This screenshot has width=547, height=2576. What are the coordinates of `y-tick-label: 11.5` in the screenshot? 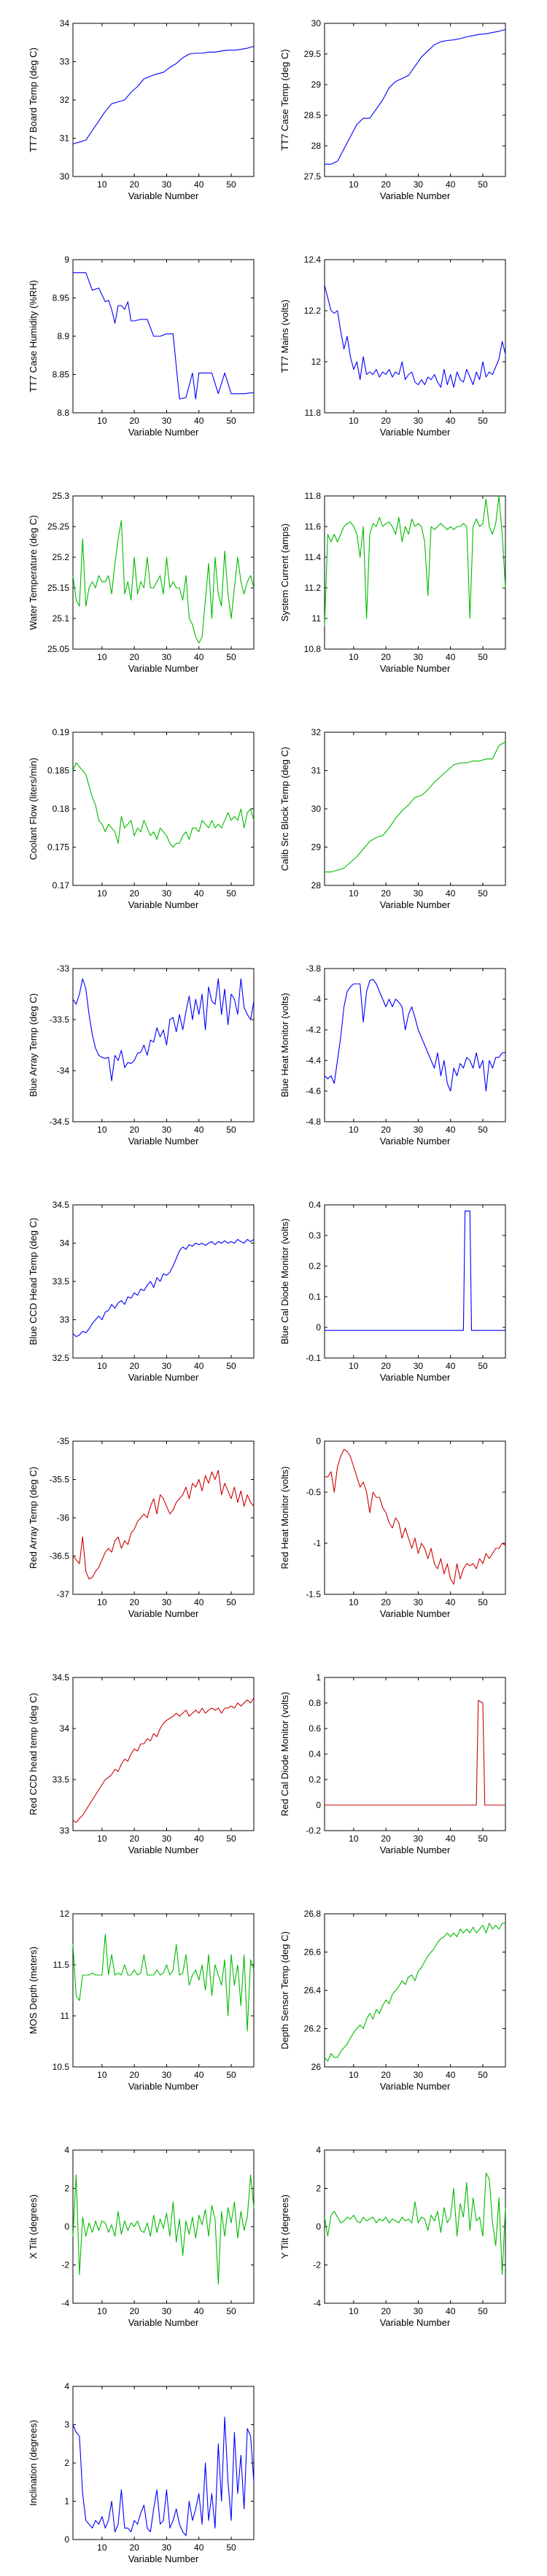 It's located at (61, 1965).